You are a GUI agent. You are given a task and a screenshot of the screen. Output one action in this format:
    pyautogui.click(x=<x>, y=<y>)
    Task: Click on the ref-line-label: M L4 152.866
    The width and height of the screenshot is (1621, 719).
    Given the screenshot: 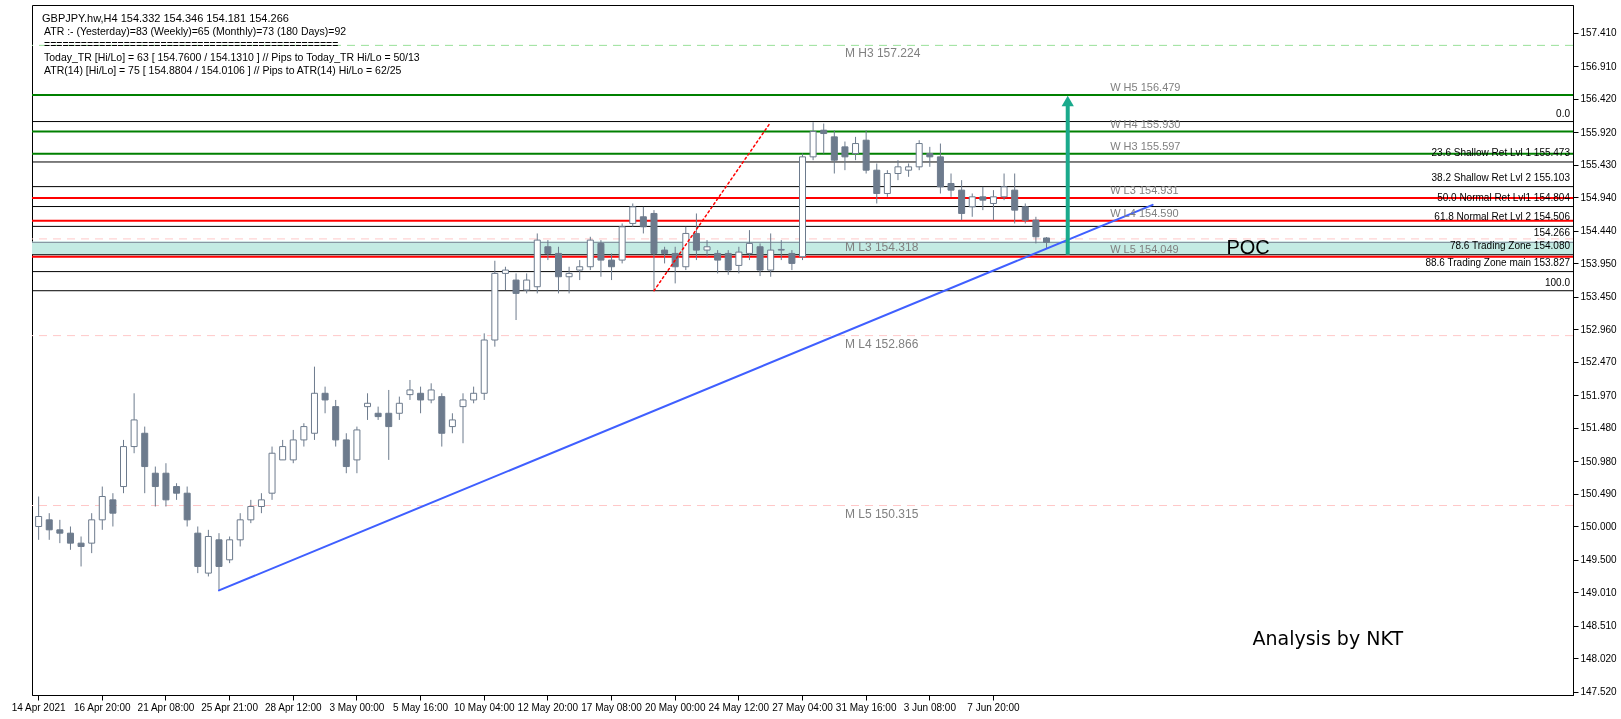 What is the action you would take?
    pyautogui.click(x=881, y=343)
    